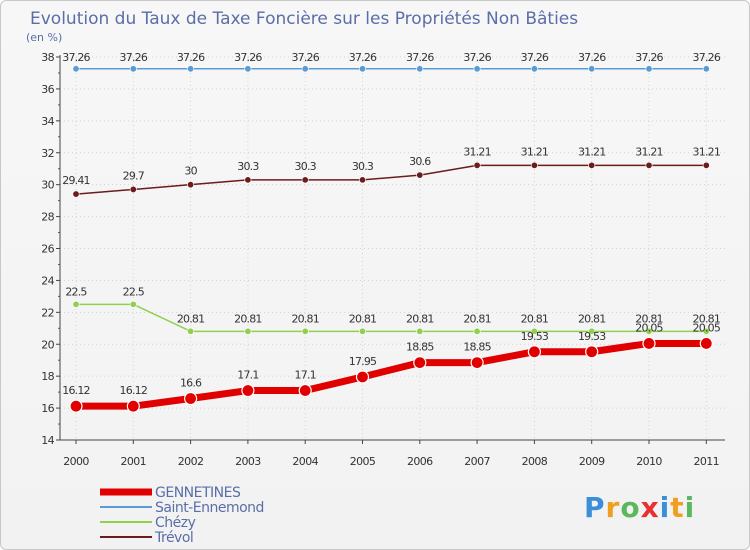  What do you see at coordinates (209, 508) in the screenshot?
I see `legend-label-saint-ennemond: Saint-Ennemond` at bounding box center [209, 508].